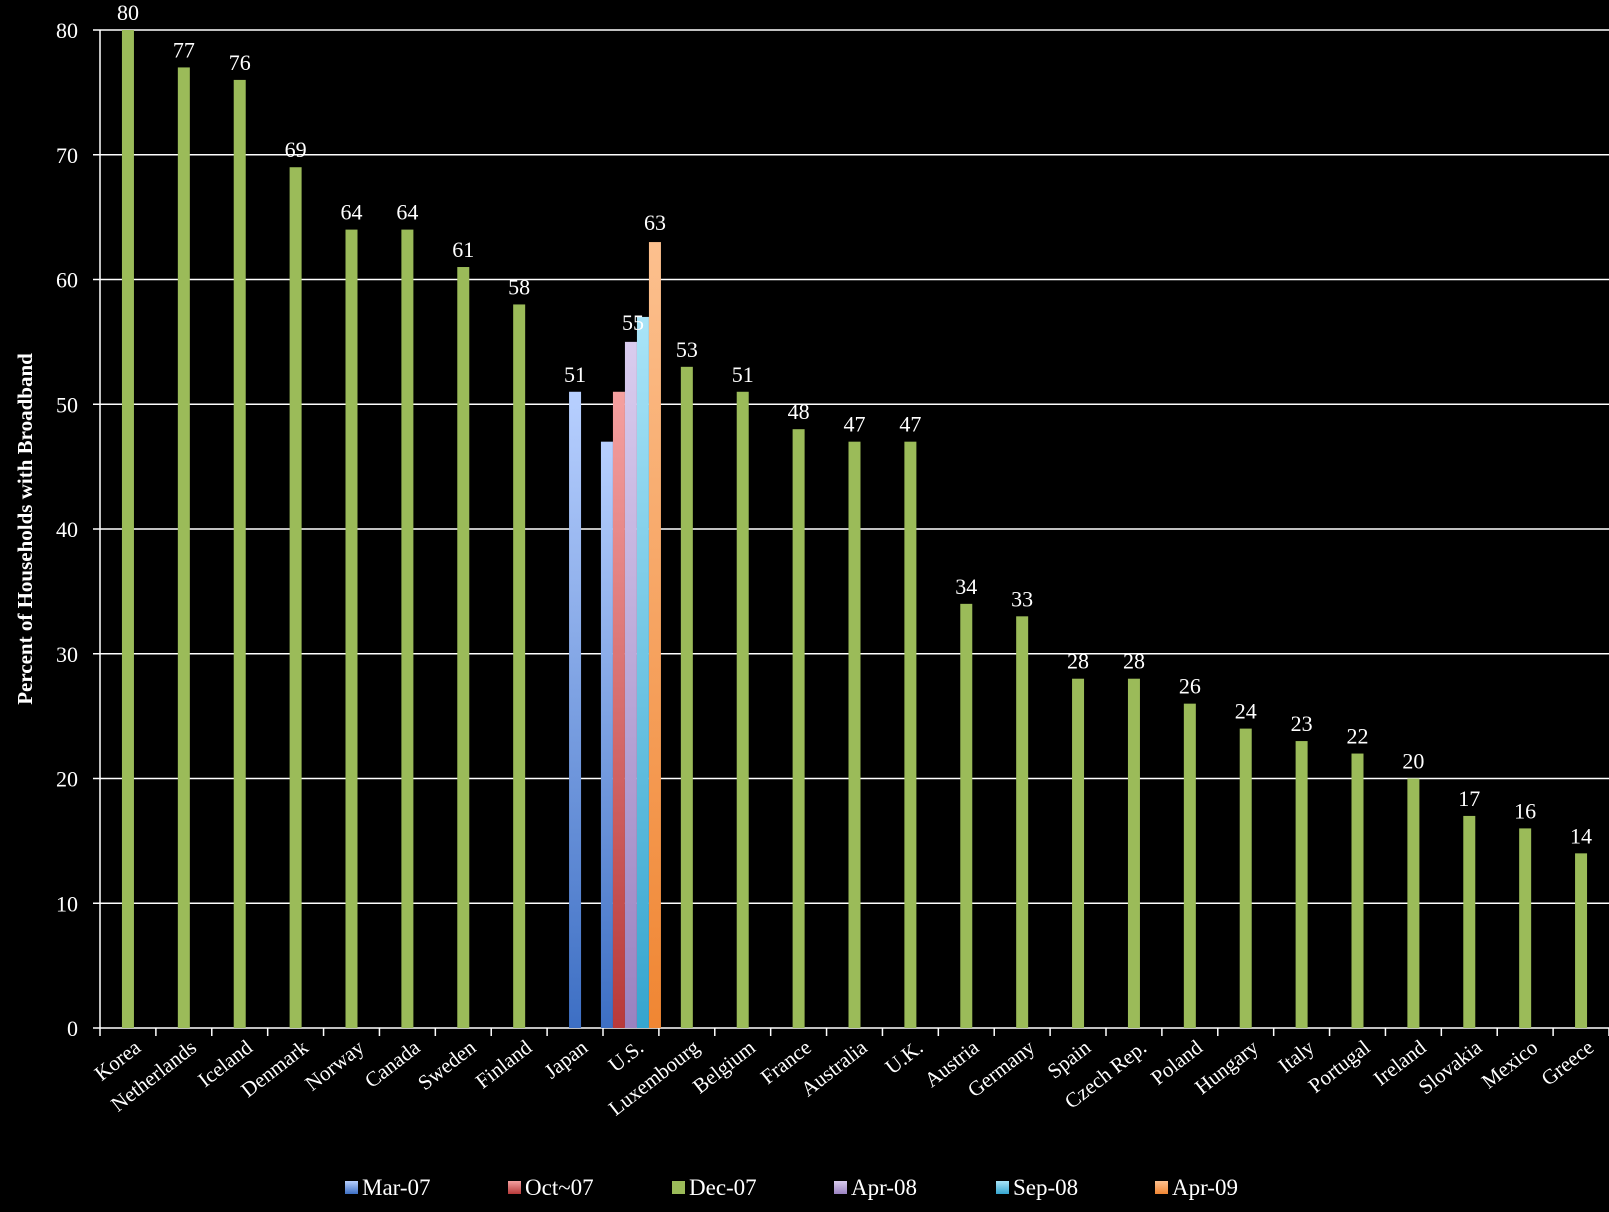 Image resolution: width=1609 pixels, height=1212 pixels. Describe the element at coordinates (519, 666) in the screenshot. I see `bar-finland-dec07` at that location.